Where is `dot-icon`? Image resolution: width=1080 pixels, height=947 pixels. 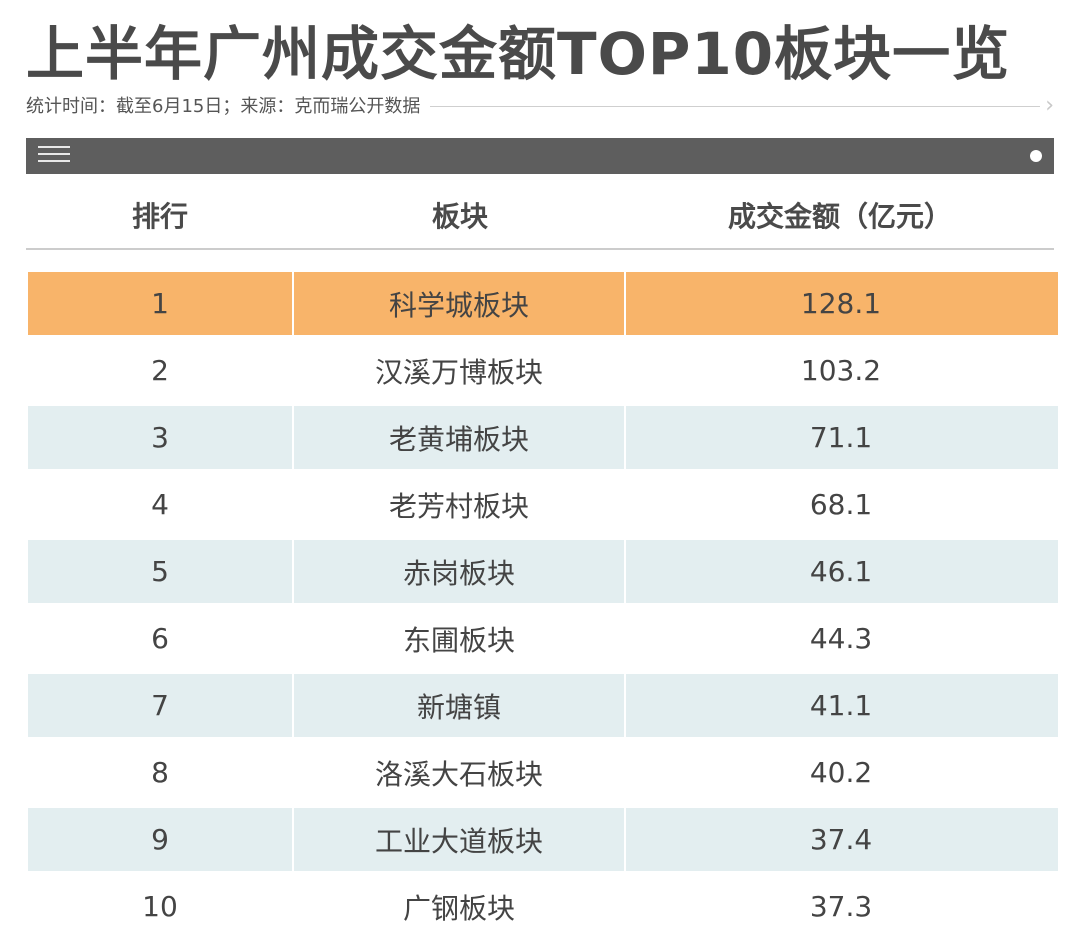 dot-icon is located at coordinates (1036, 156).